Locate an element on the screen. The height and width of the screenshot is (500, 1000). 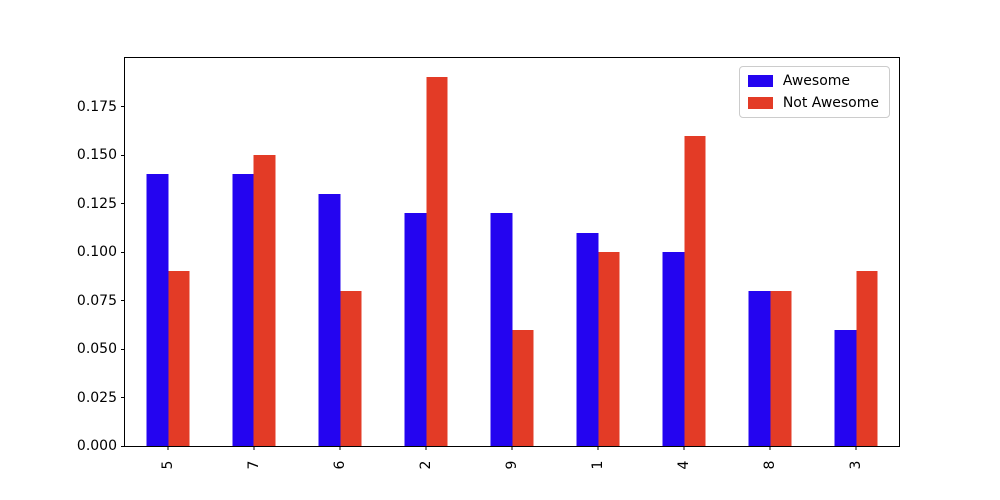
legend-item: Awesome is located at coordinates (813, 81).